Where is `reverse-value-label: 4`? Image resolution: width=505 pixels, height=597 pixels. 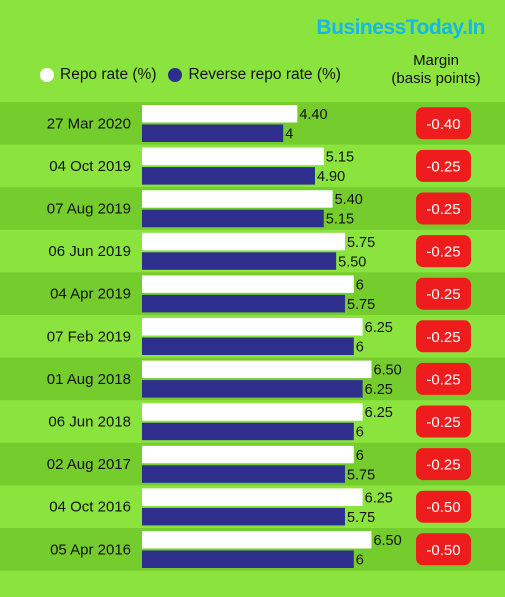
reverse-value-label: 4 is located at coordinates (289, 135).